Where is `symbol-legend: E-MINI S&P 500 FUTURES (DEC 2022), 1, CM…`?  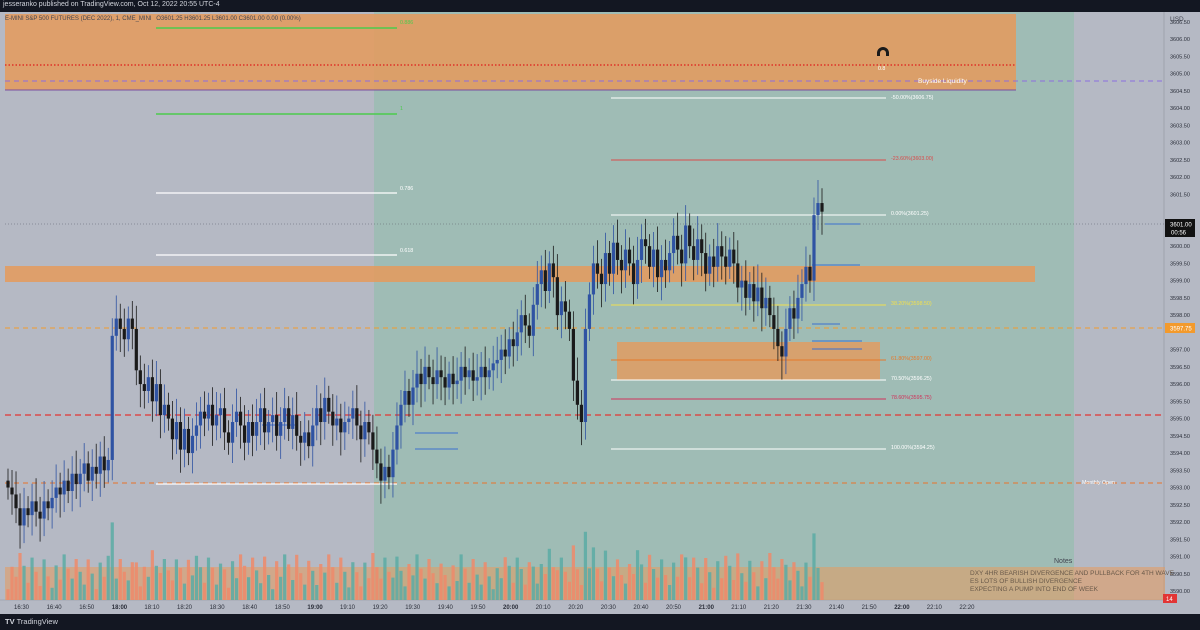 symbol-legend: E-MINI S&P 500 FUTURES (DEC 2022), 1, CM… is located at coordinates (153, 19).